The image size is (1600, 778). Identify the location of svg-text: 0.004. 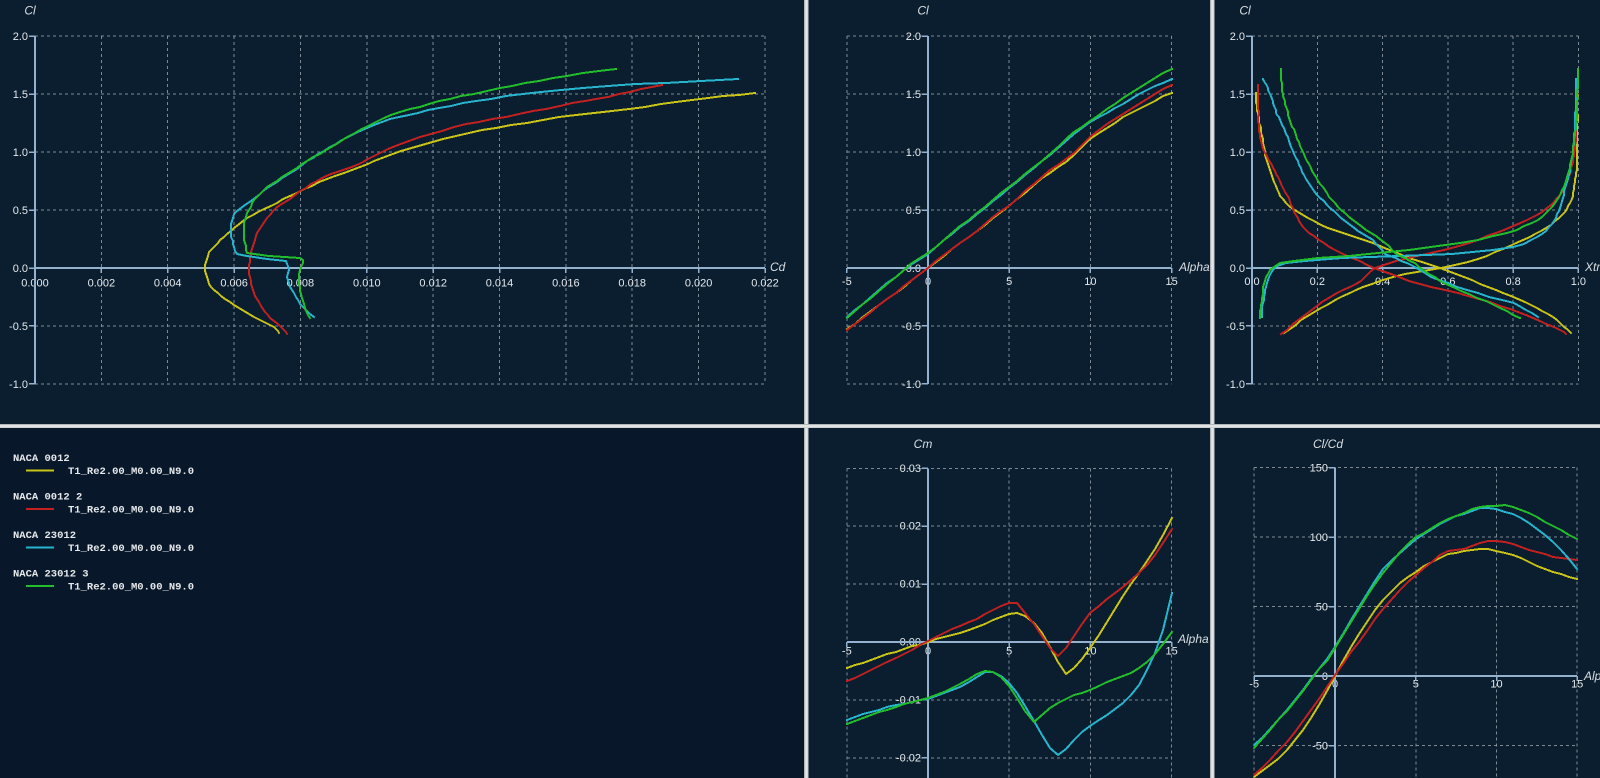
(168, 284).